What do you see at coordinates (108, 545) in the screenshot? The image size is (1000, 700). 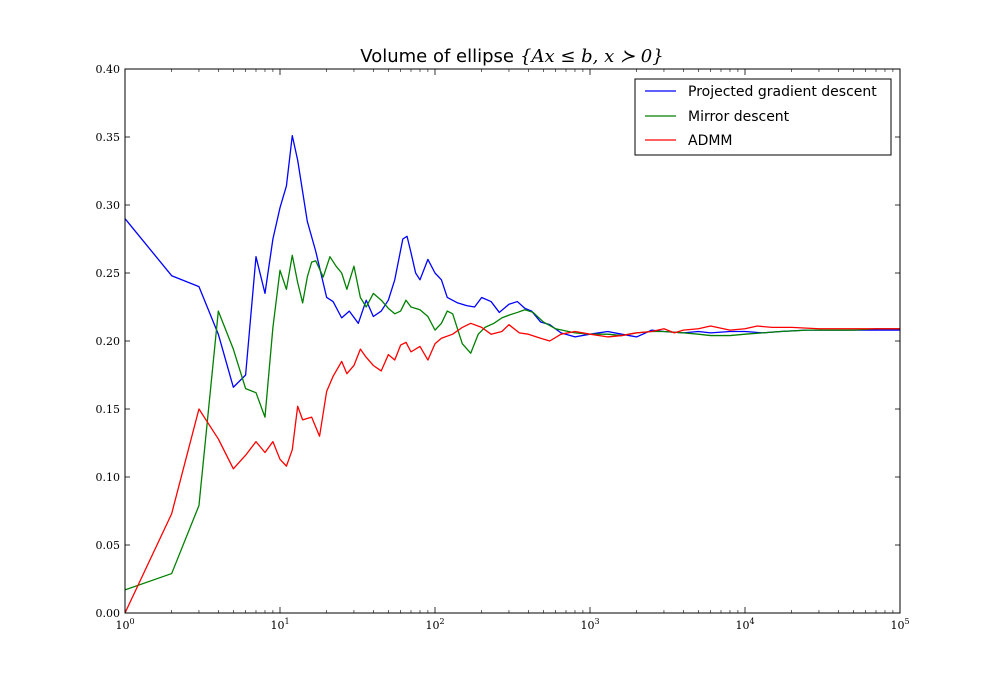 I see `y-tick-label: 0.05` at bounding box center [108, 545].